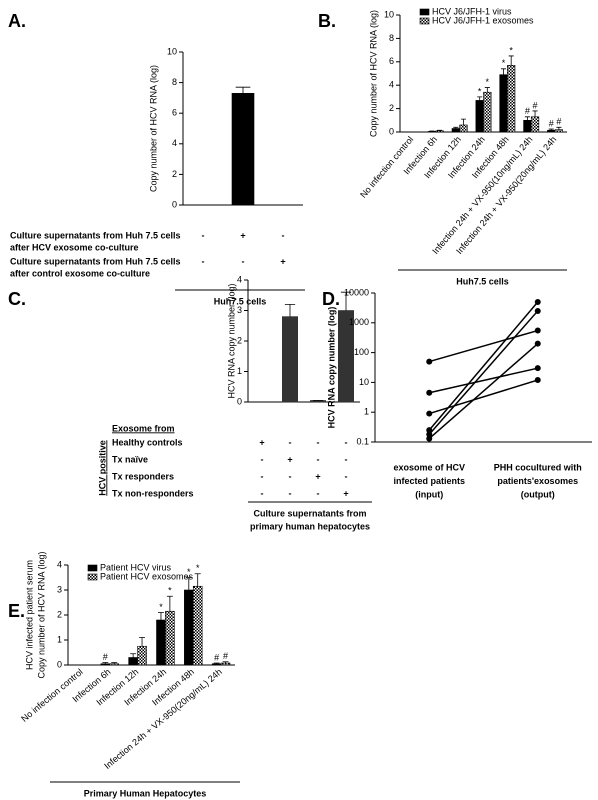 This screenshot has height=800, width=598. What do you see at coordinates (429, 467) in the screenshot?
I see `x-tick-label: exosome of HCV` at bounding box center [429, 467].